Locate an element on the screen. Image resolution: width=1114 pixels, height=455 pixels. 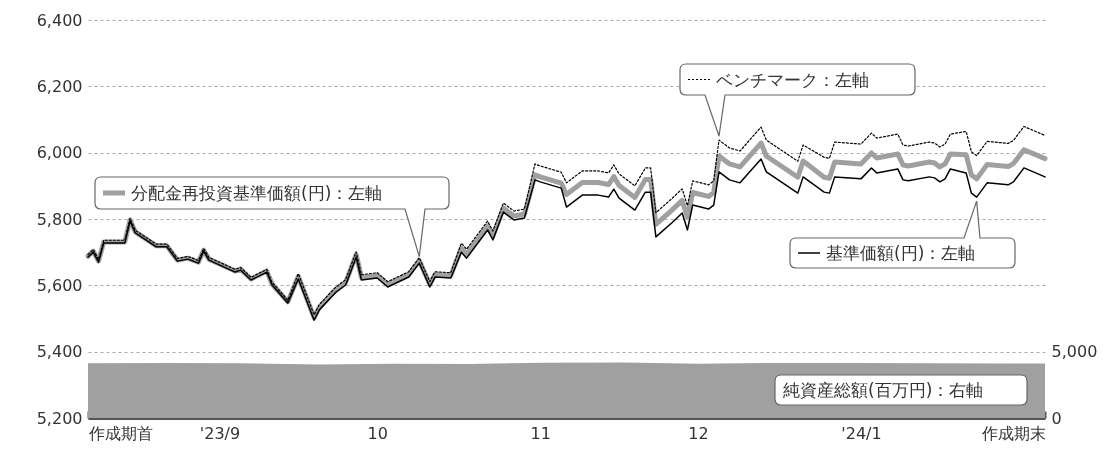
series-label: 純資産総額(百万円)：右軸 is located at coordinates (883, 390).